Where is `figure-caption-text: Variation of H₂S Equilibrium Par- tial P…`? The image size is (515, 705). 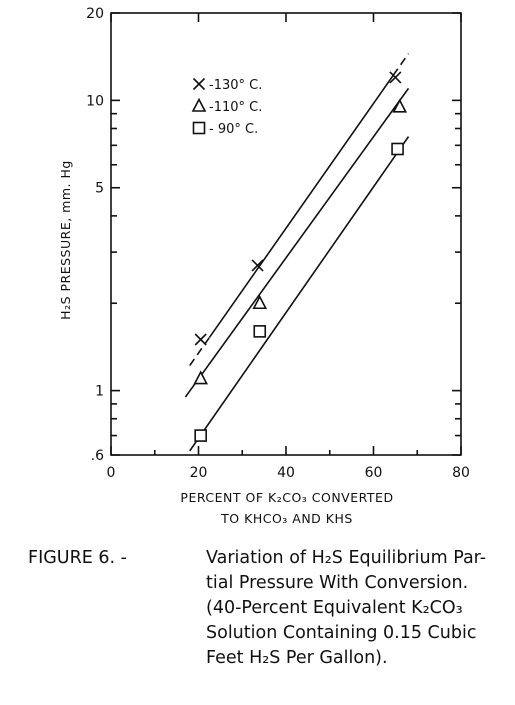 figure-caption-text: Variation of H₂S Equilibrium Par- tial P… is located at coordinates (351, 608).